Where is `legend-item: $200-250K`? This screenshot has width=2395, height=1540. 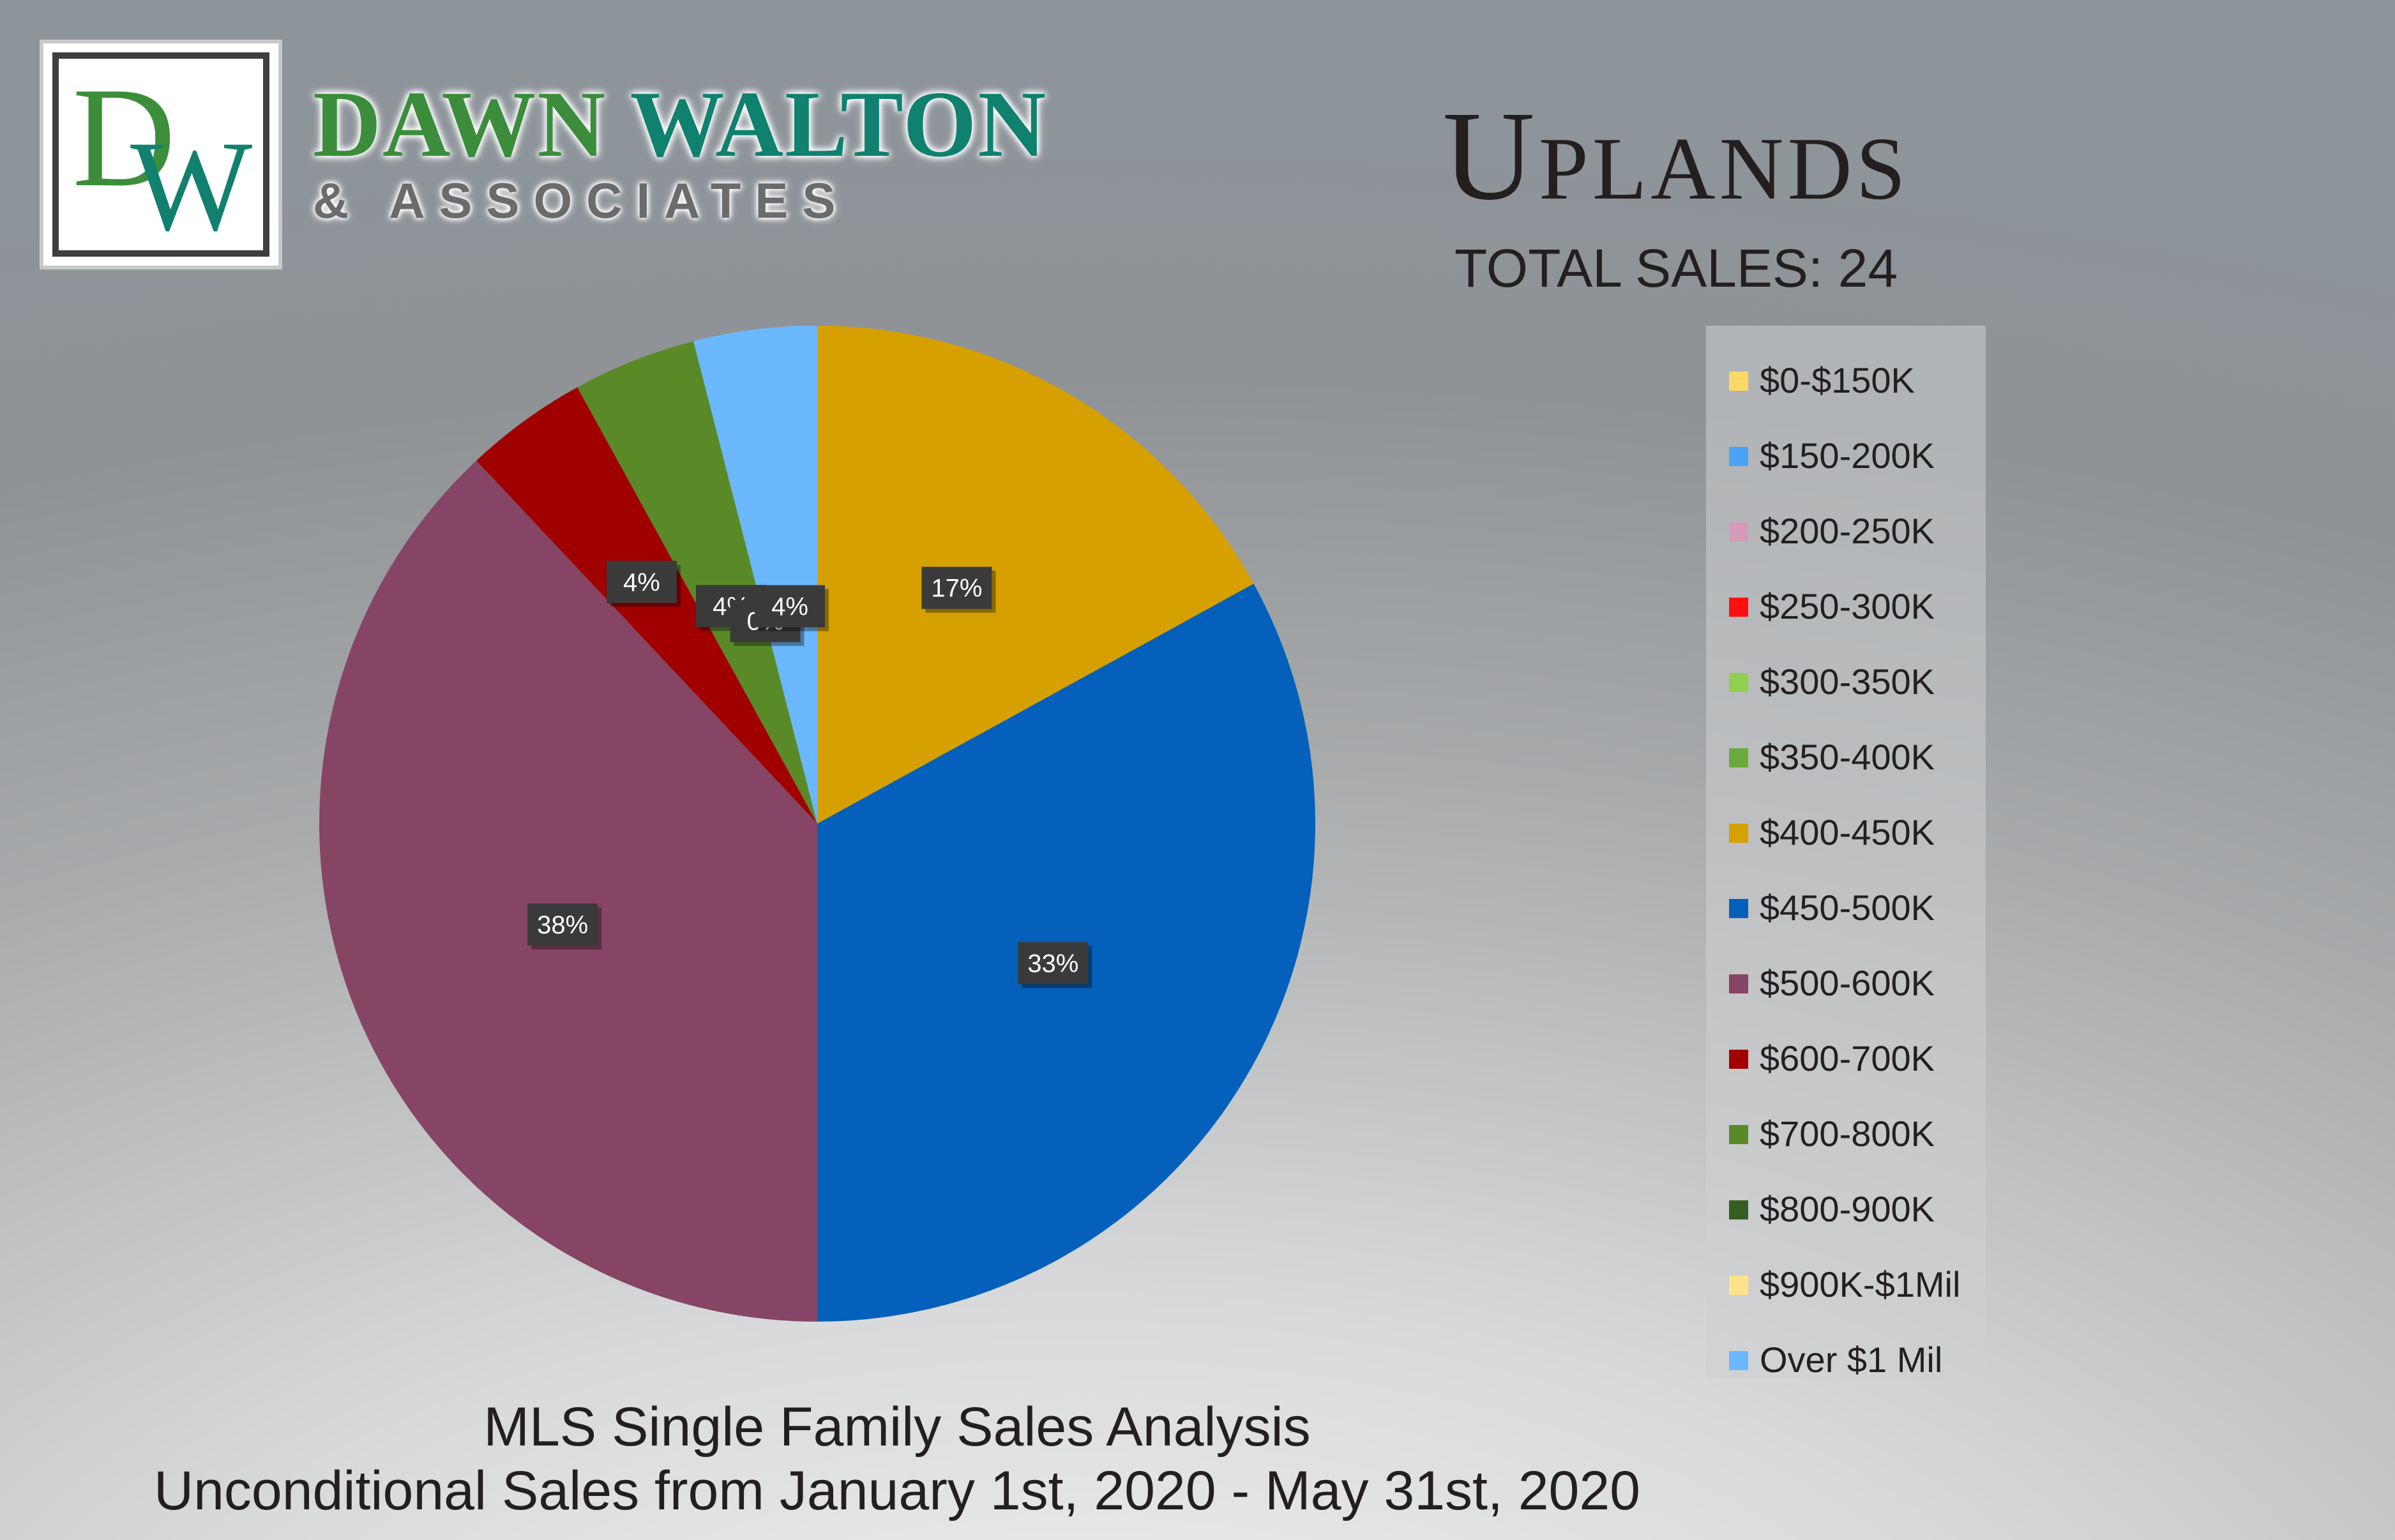 legend-item: $200-250K is located at coordinates (1846, 533).